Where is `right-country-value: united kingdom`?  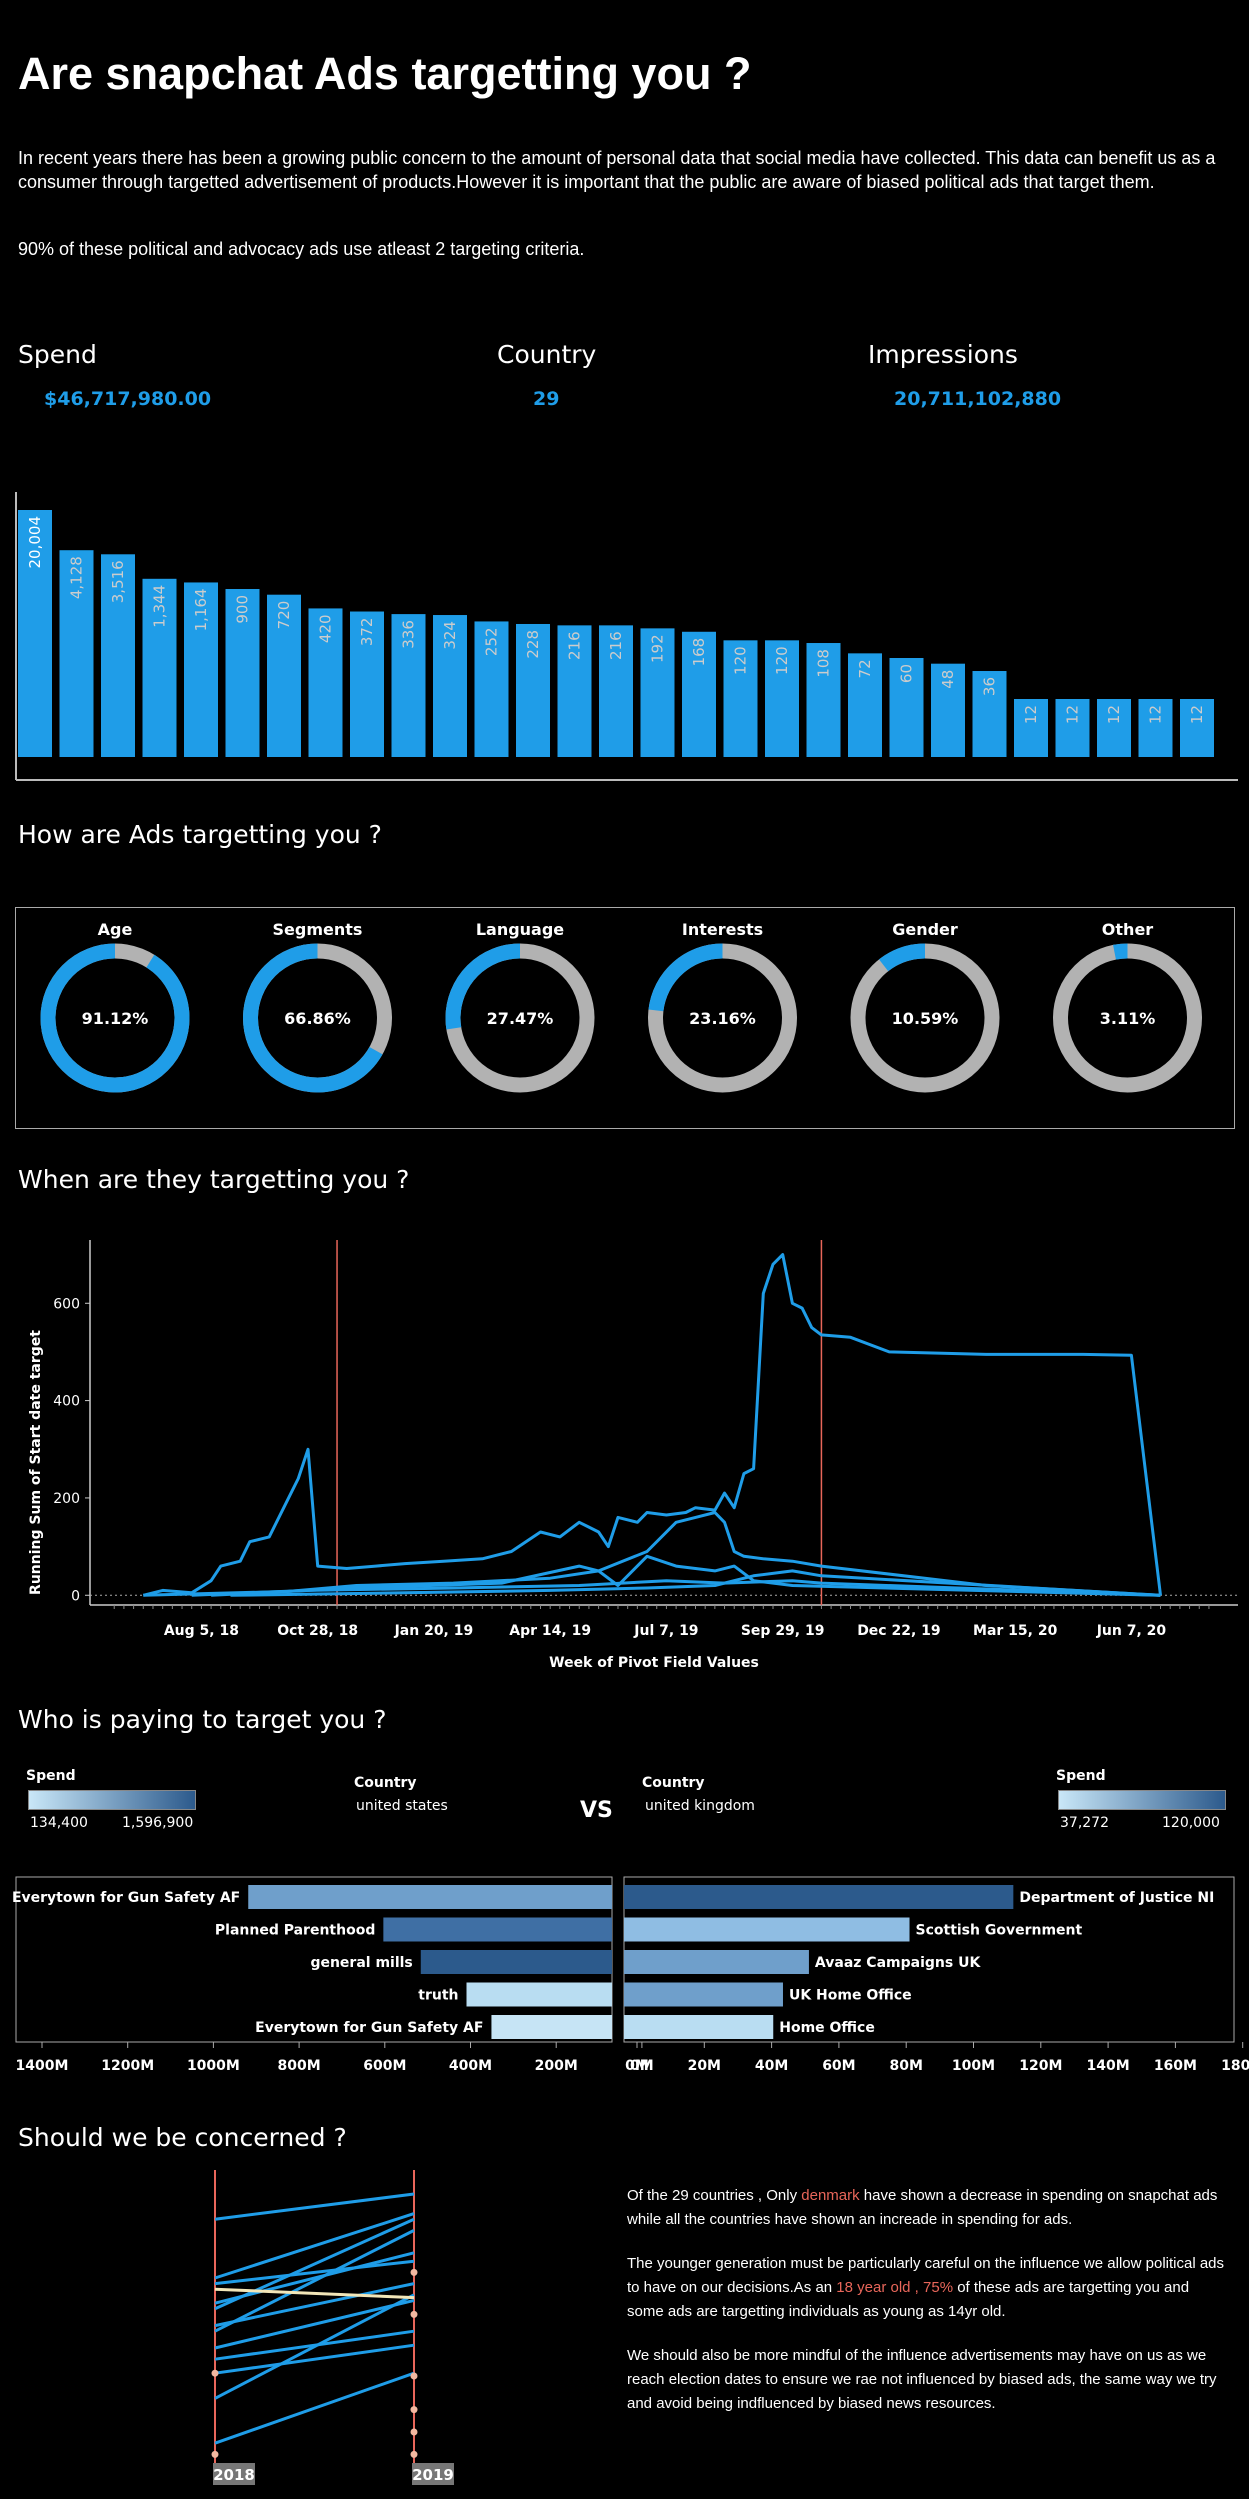 right-country-value: united kingdom is located at coordinates (700, 1806).